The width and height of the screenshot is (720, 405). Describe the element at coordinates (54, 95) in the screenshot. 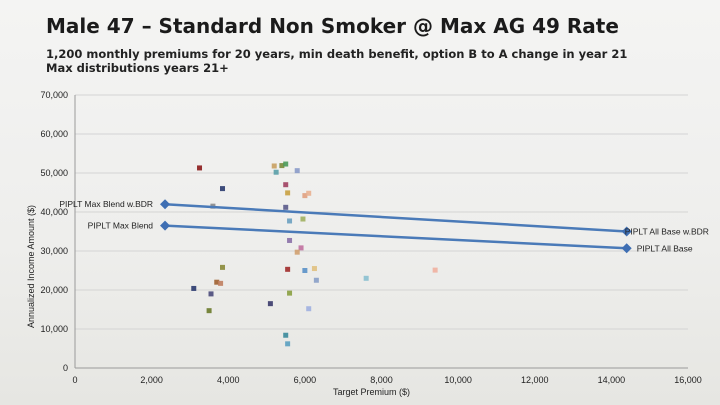

I see `y-tick-label: 70,000` at that location.